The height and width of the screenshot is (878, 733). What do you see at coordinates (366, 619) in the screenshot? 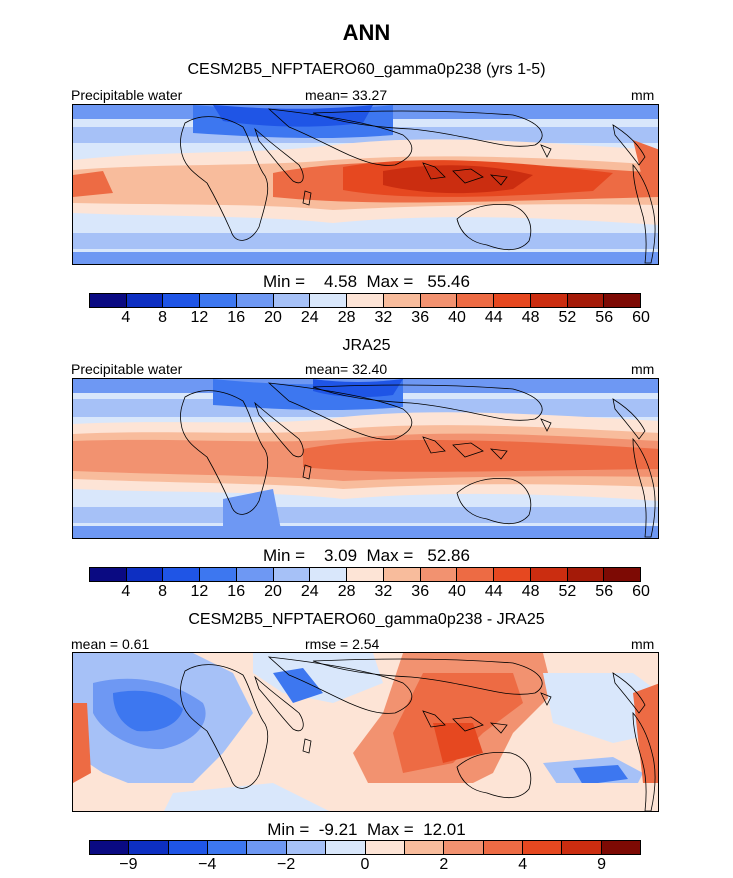
I see `panel-3-title: CESM2B5_NFPTAERO60_gamma0p238 - JRA25` at bounding box center [366, 619].